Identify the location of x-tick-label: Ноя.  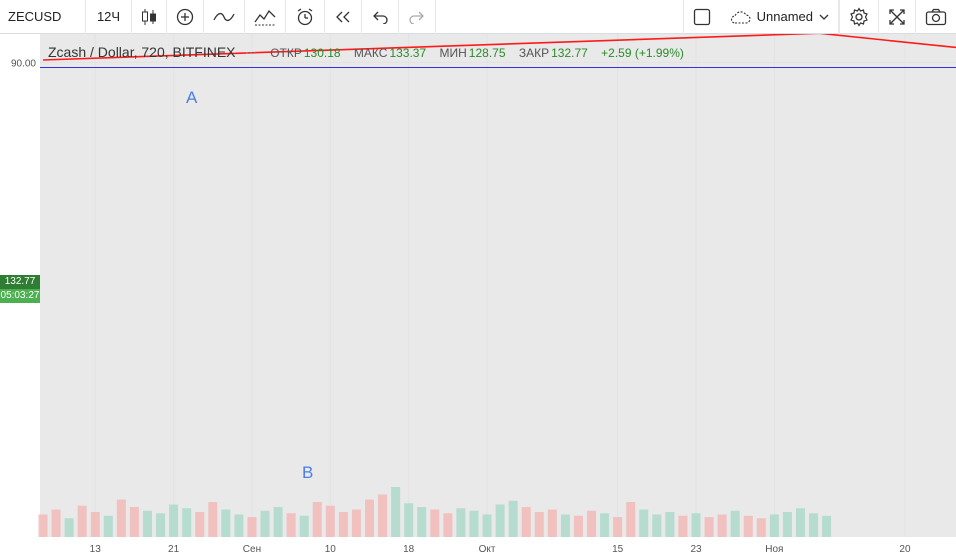
(774, 549).